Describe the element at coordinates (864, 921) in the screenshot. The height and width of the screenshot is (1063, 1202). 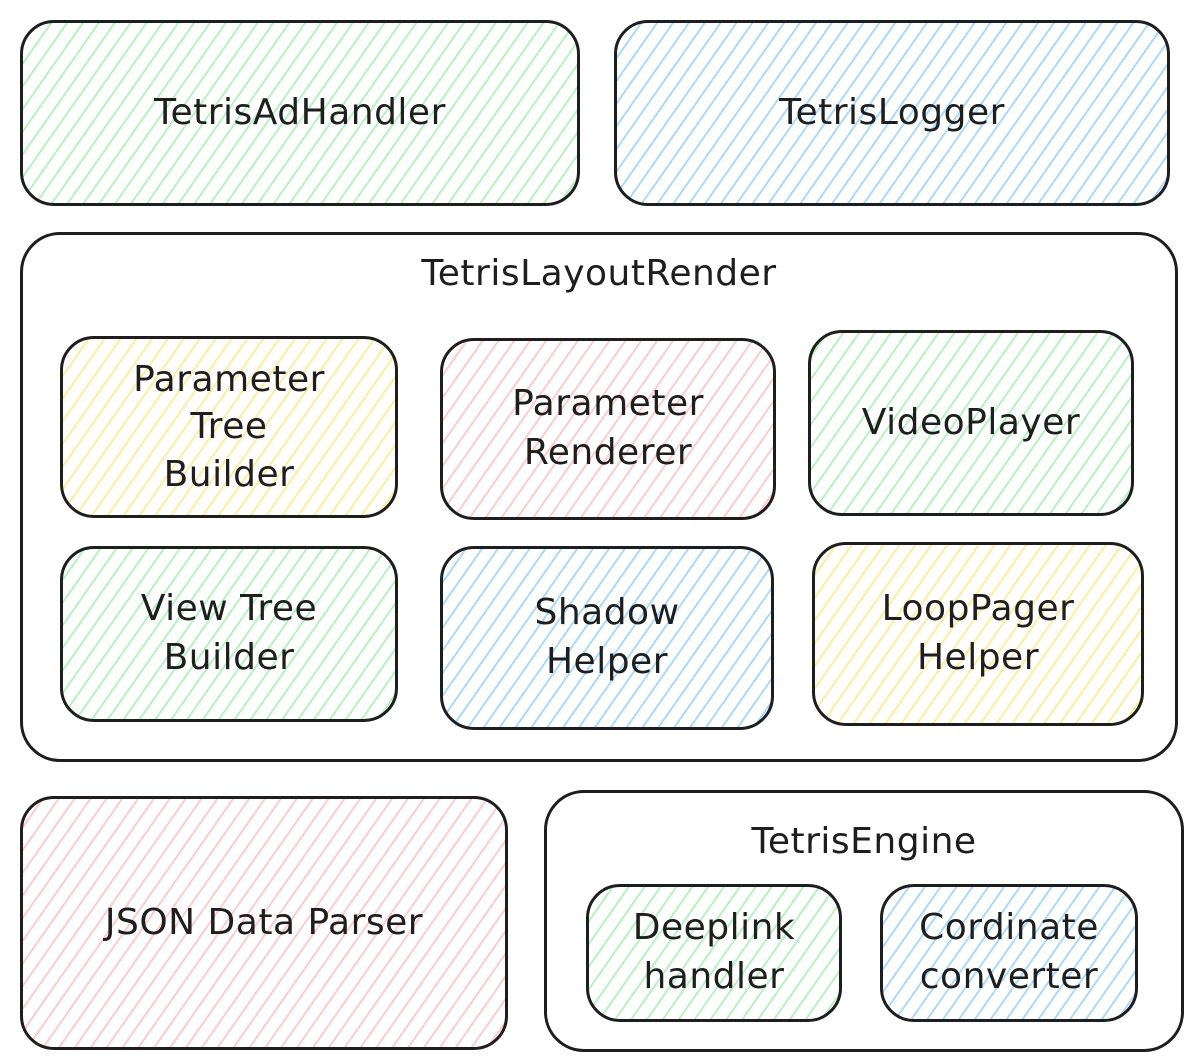
I see `tetris-engine-container: TetrisEngine` at that location.